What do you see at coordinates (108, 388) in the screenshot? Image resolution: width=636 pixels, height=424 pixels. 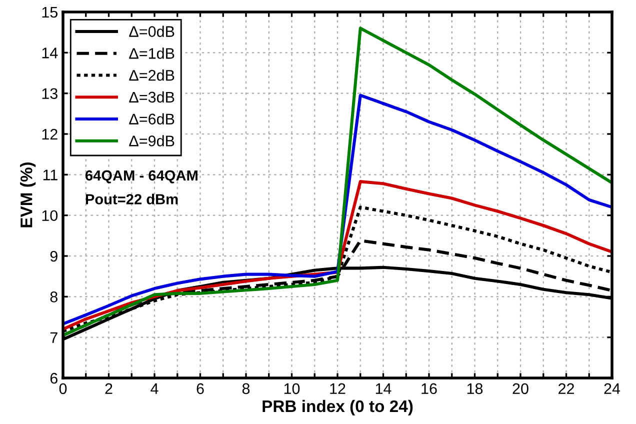 I see `x-tick-label: 2` at bounding box center [108, 388].